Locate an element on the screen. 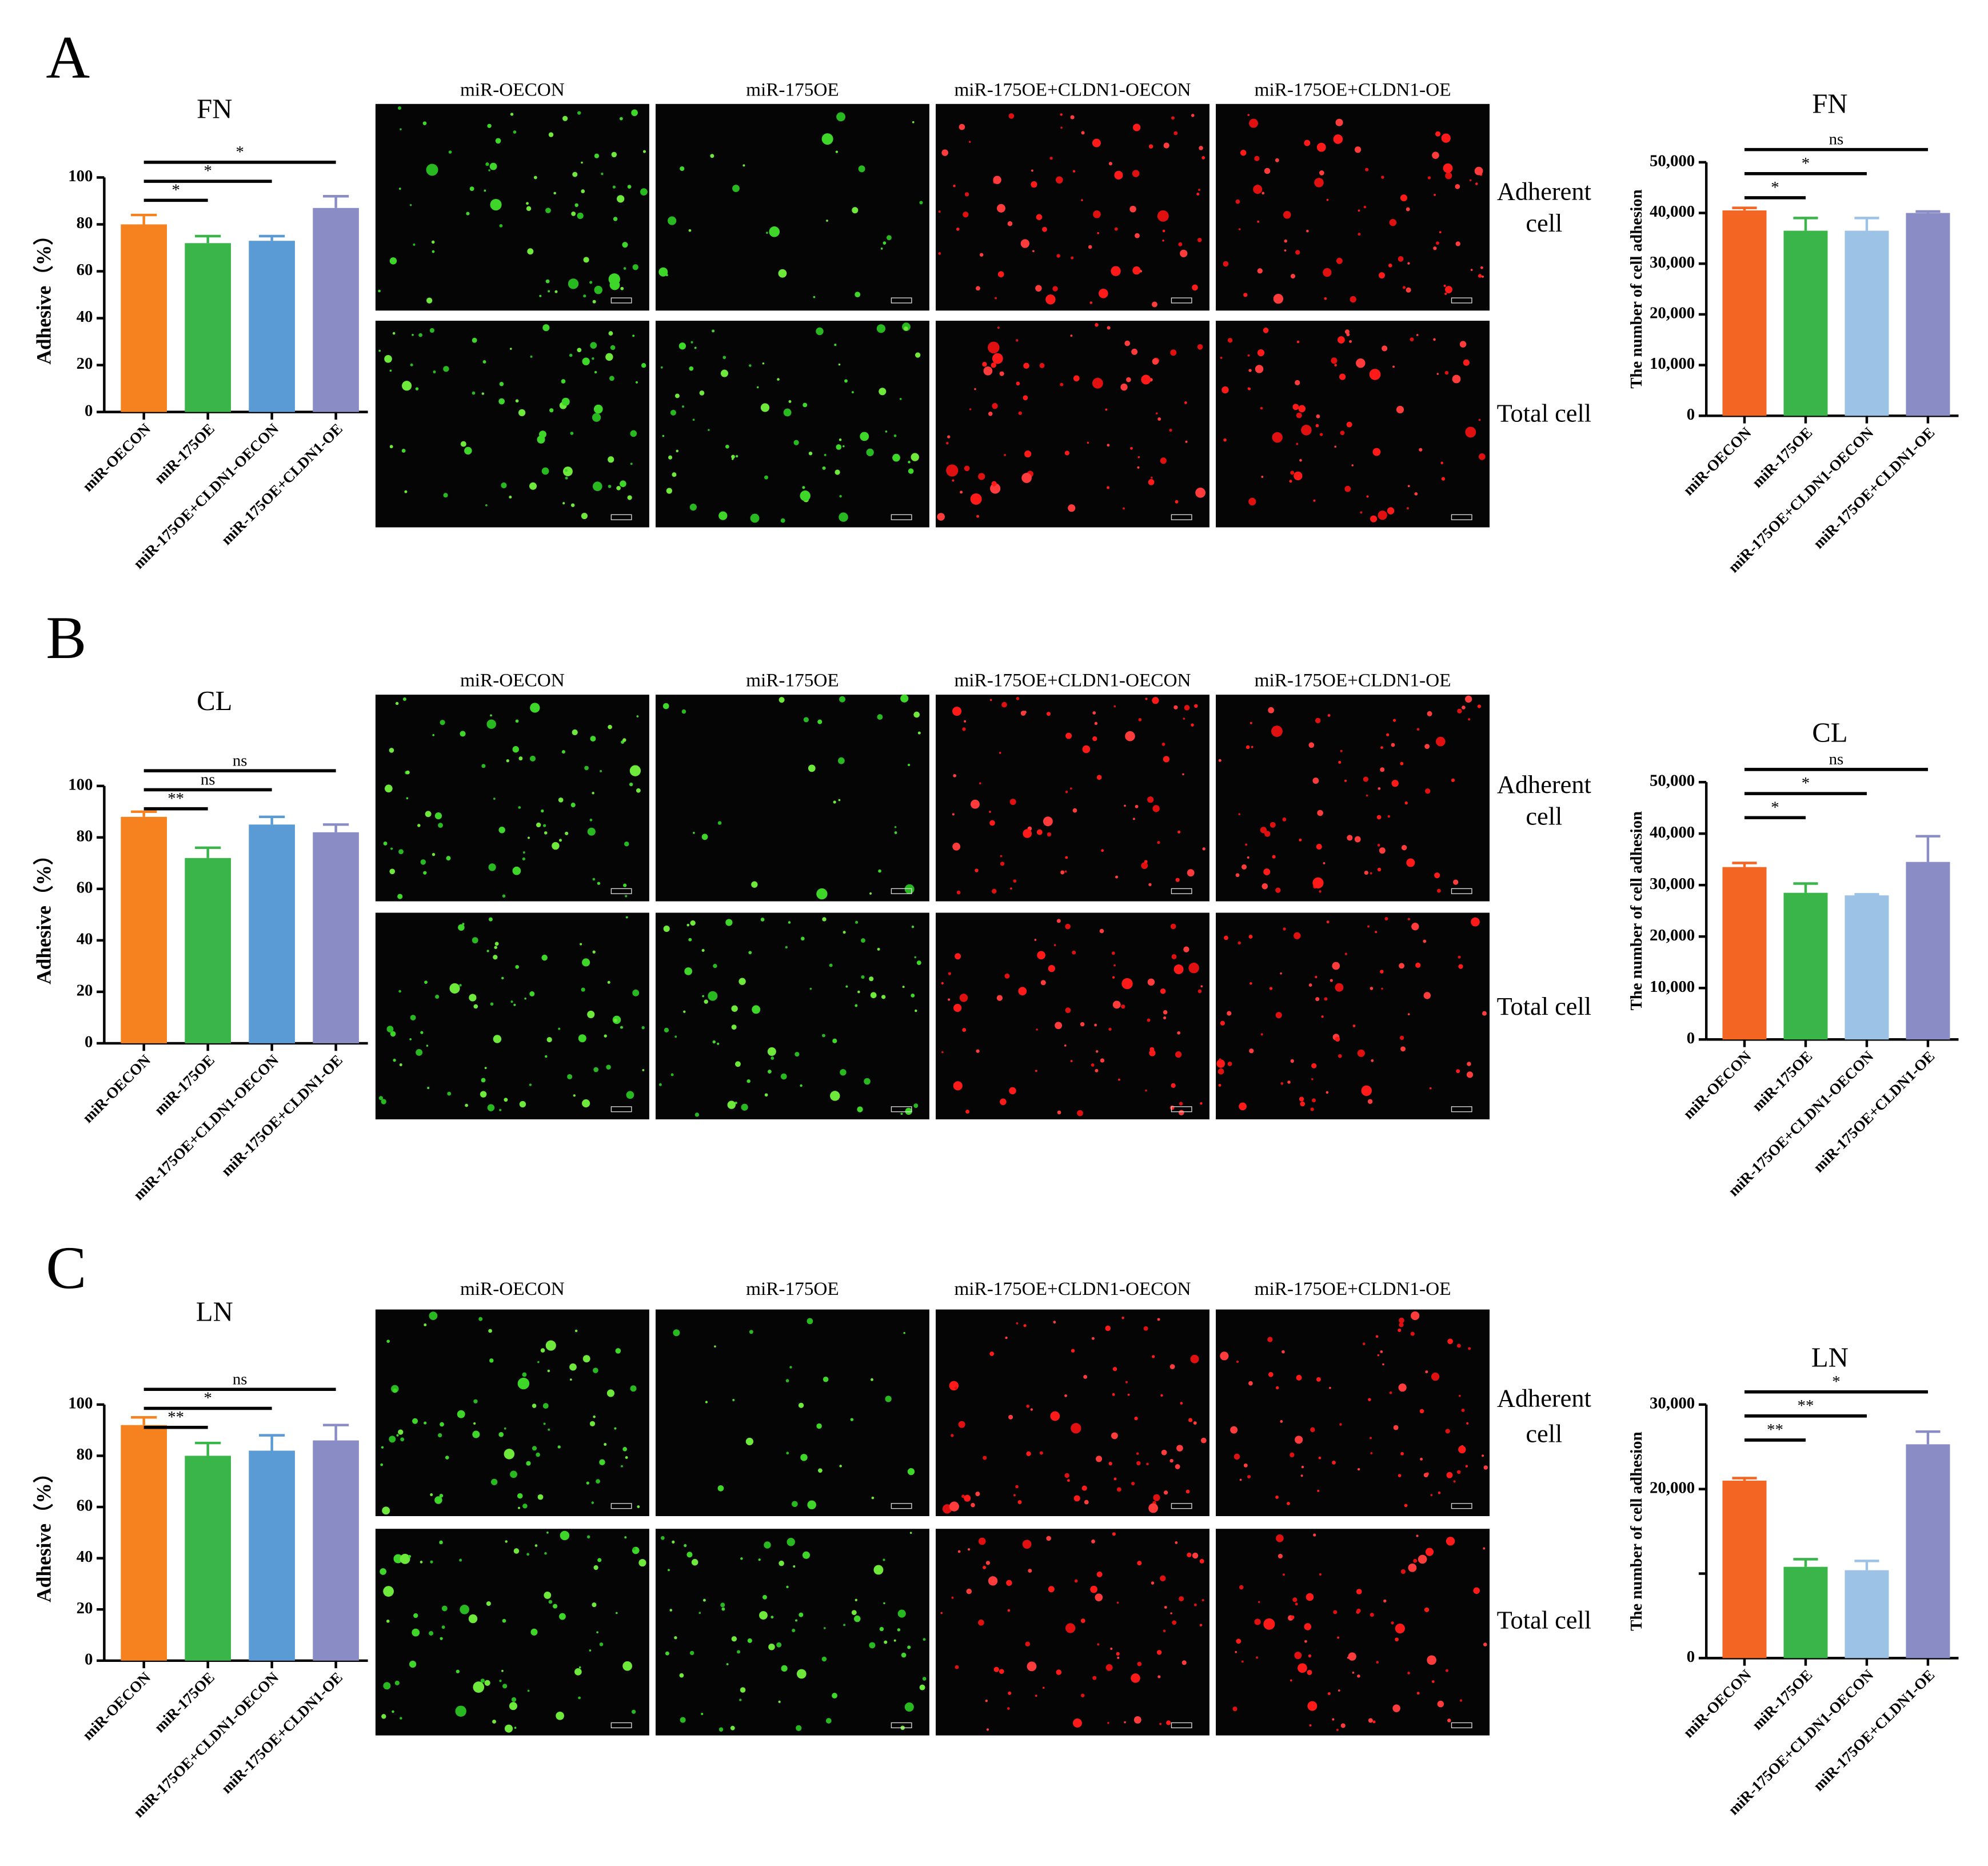 This screenshot has width=1988, height=1866. y-tick-label: 40 is located at coordinates (85, 939).